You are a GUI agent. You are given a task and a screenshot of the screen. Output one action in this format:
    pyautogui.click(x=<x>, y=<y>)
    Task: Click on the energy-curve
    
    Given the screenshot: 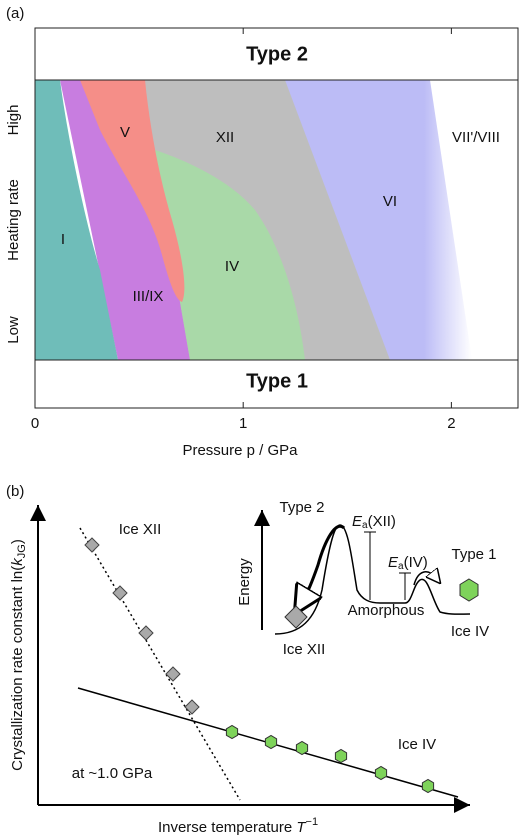 What is the action you would take?
    pyautogui.click(x=372, y=579)
    